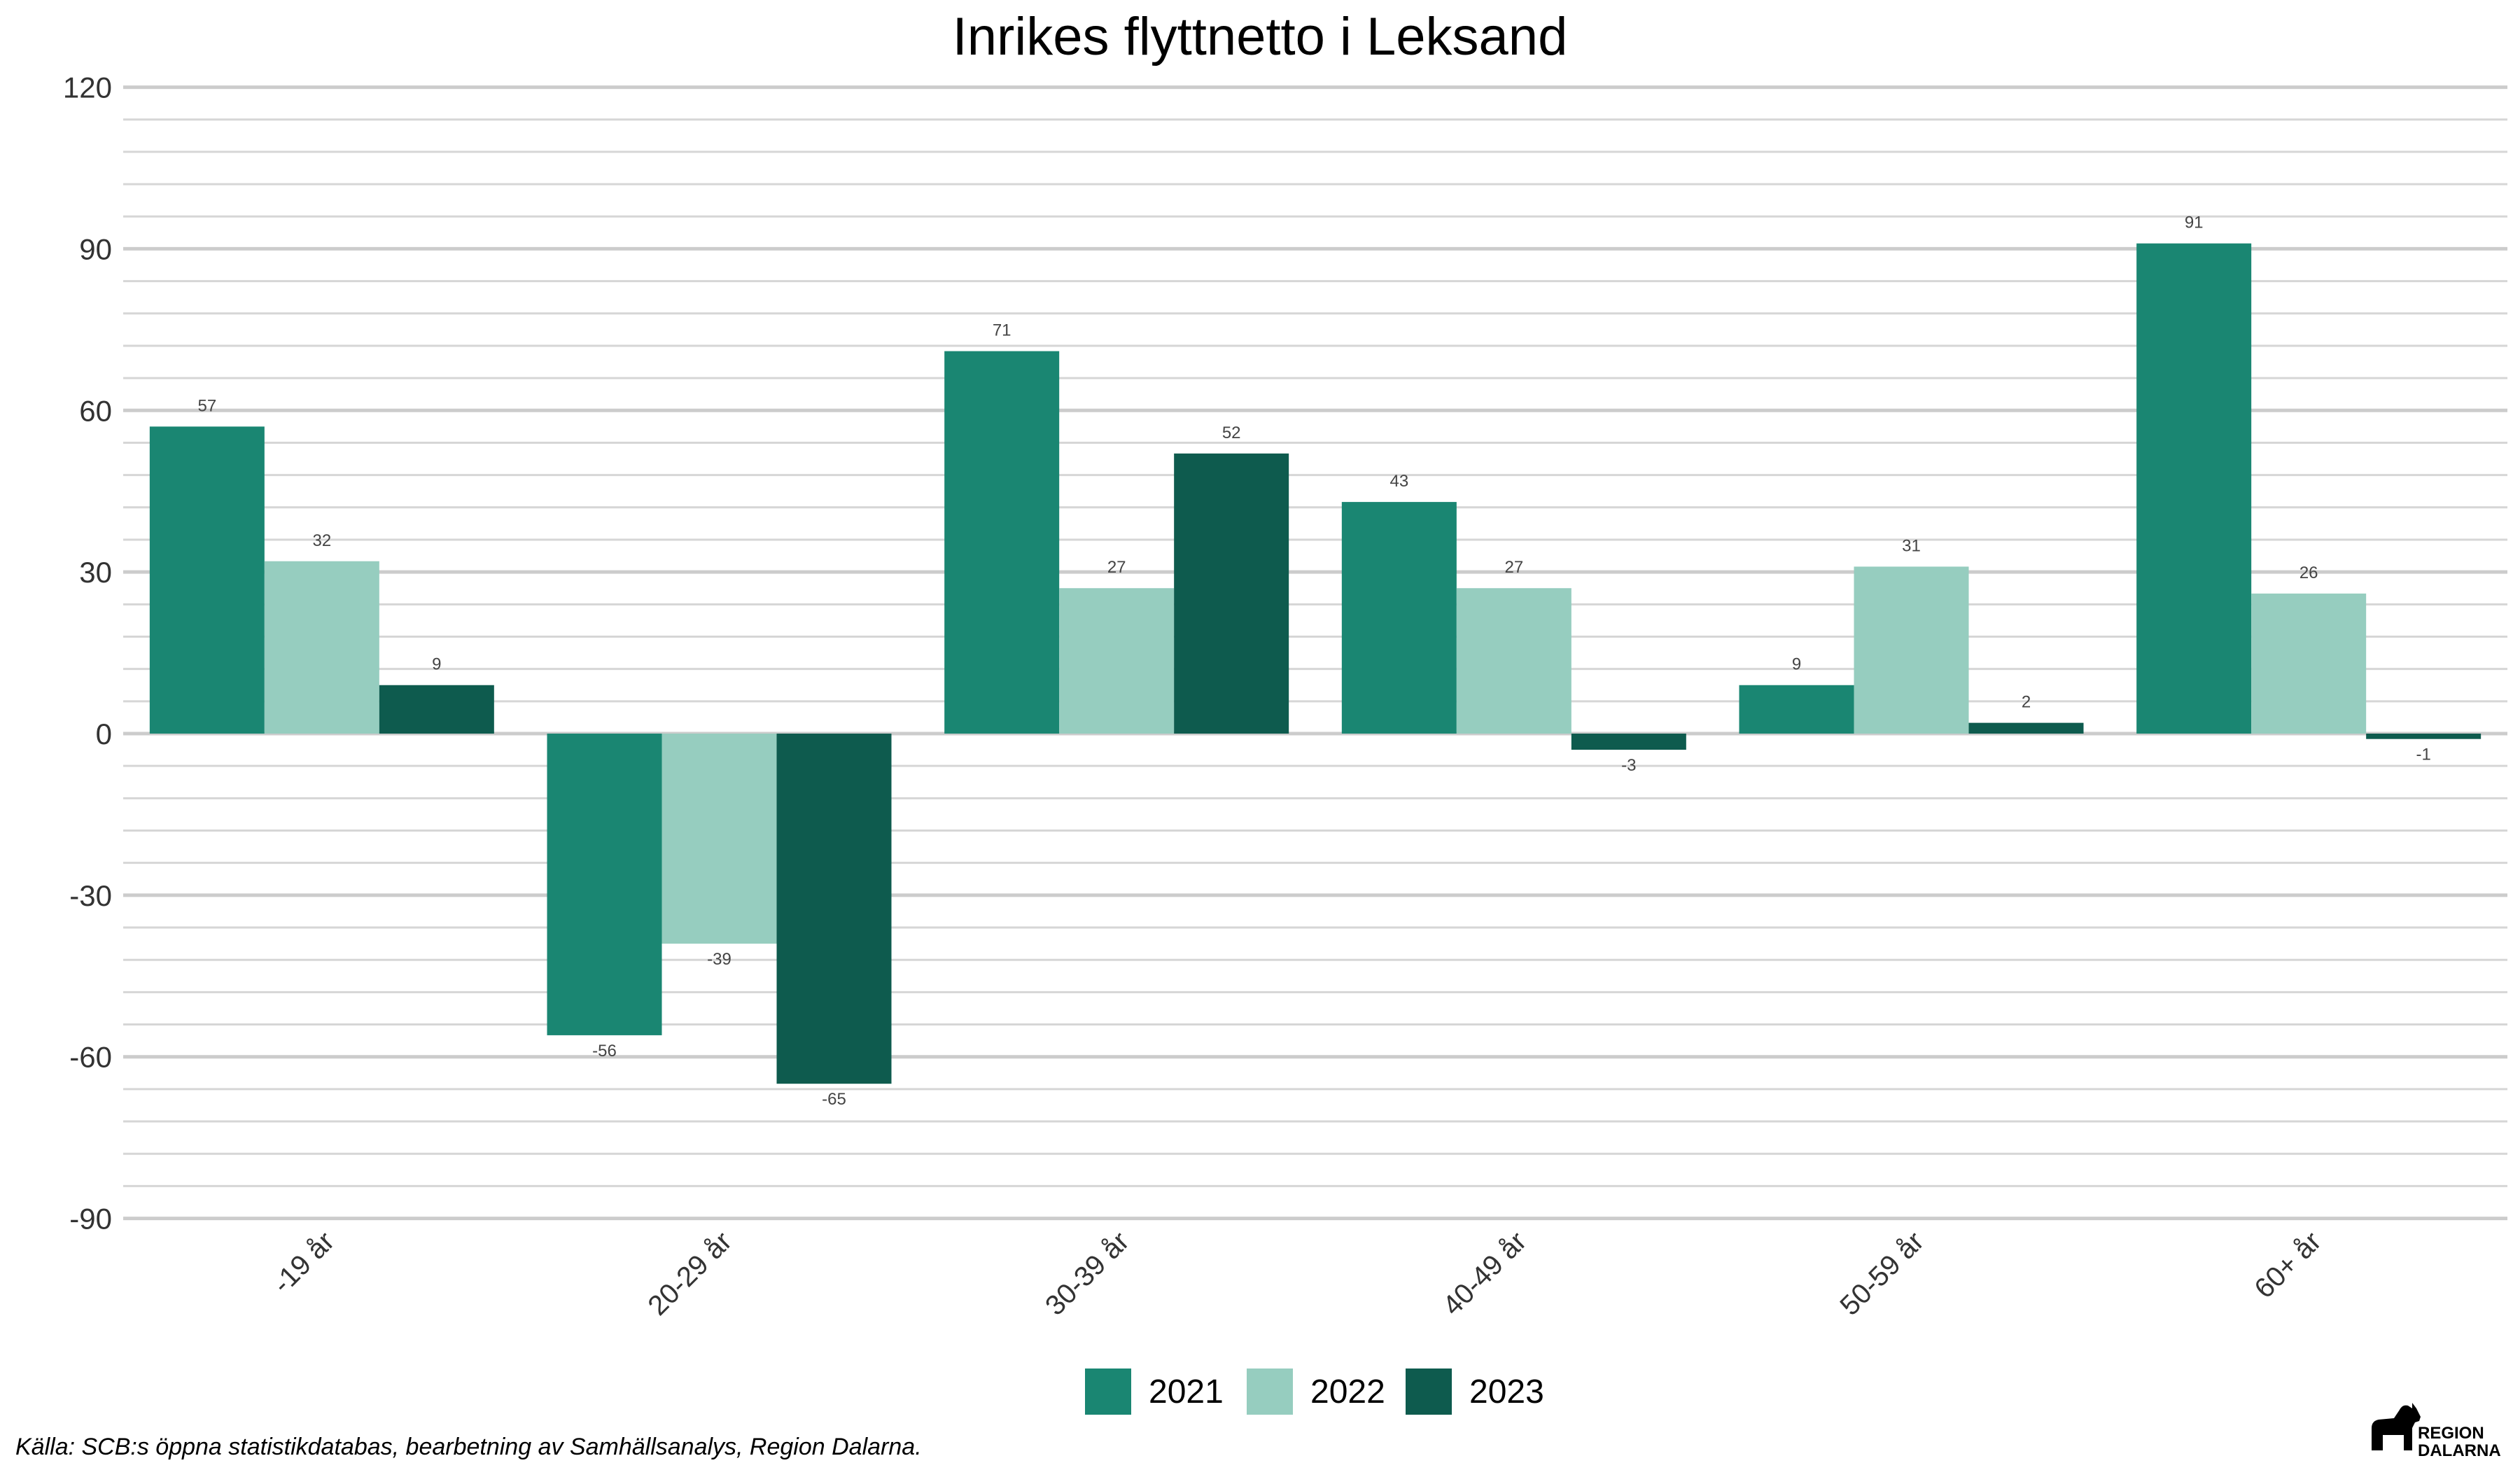 Image resolution: width=2520 pixels, height=1470 pixels. Describe the element at coordinates (2396, 1426) in the screenshot. I see `dala-horse-icon` at that location.